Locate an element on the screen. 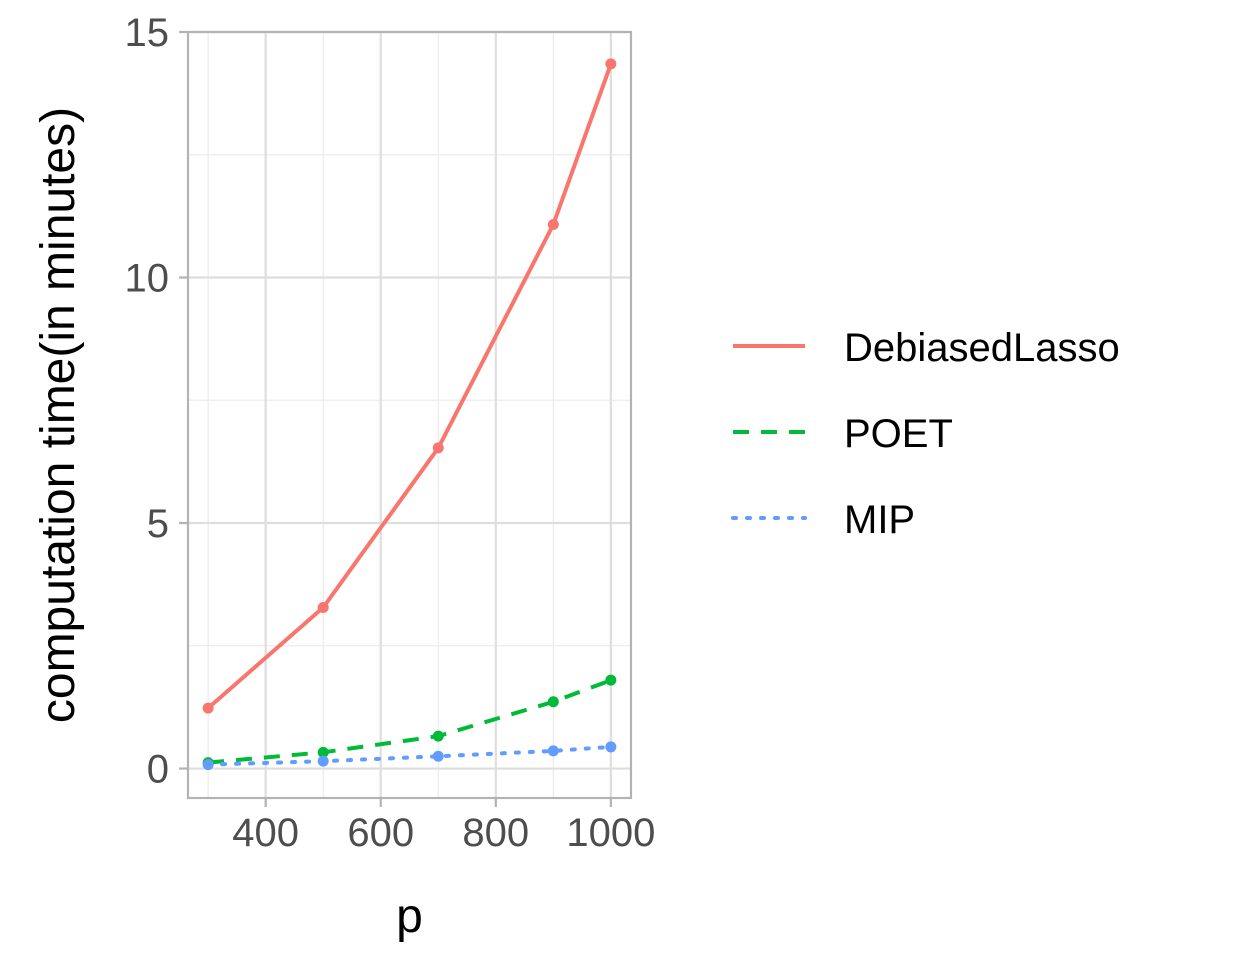 This screenshot has height=979, width=1246. series-line-MIP is located at coordinates (409, 755).